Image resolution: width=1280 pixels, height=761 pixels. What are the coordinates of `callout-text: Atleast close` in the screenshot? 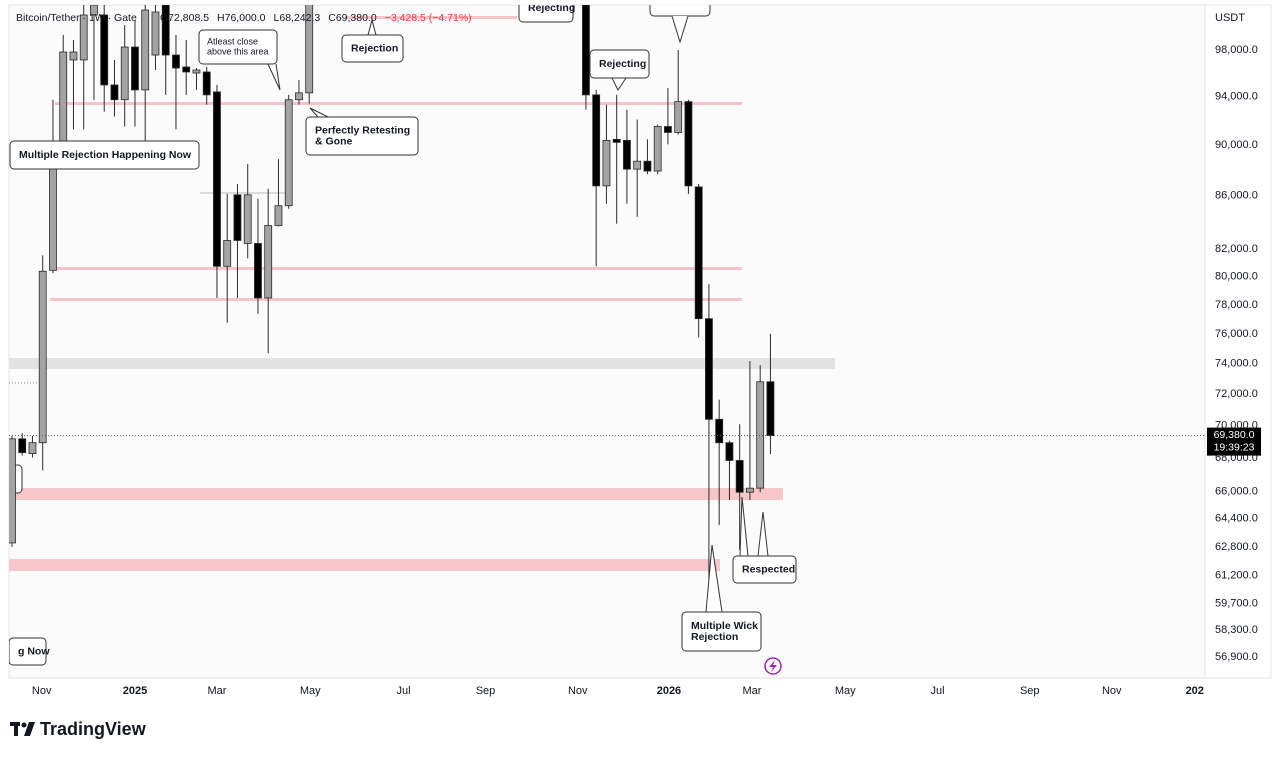 It's located at (232, 41).